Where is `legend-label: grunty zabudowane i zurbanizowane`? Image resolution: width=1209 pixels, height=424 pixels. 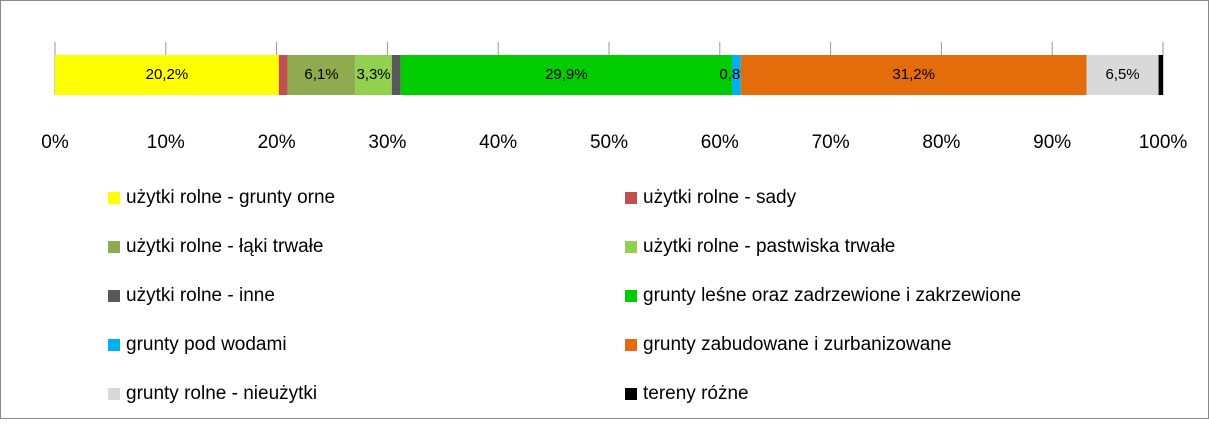
legend-label: grunty zabudowane i zurbanizowane is located at coordinates (797, 344).